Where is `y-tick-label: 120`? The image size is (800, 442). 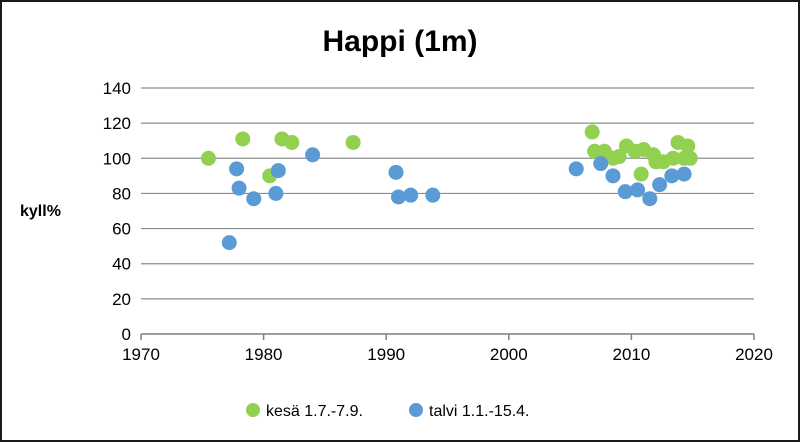 y-tick-label: 120 is located at coordinates (117, 123).